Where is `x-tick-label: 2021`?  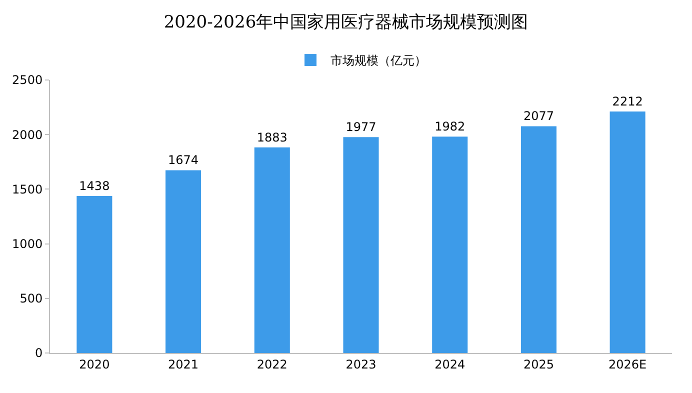 x-tick-label: 2021 is located at coordinates (183, 364).